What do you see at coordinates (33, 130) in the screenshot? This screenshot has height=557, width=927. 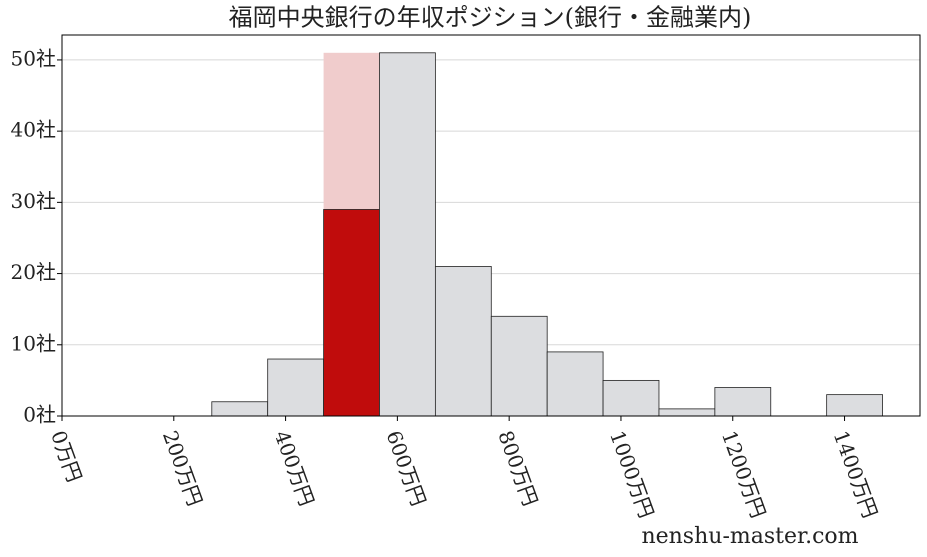 I see `y-tick-label: 40社` at bounding box center [33, 130].